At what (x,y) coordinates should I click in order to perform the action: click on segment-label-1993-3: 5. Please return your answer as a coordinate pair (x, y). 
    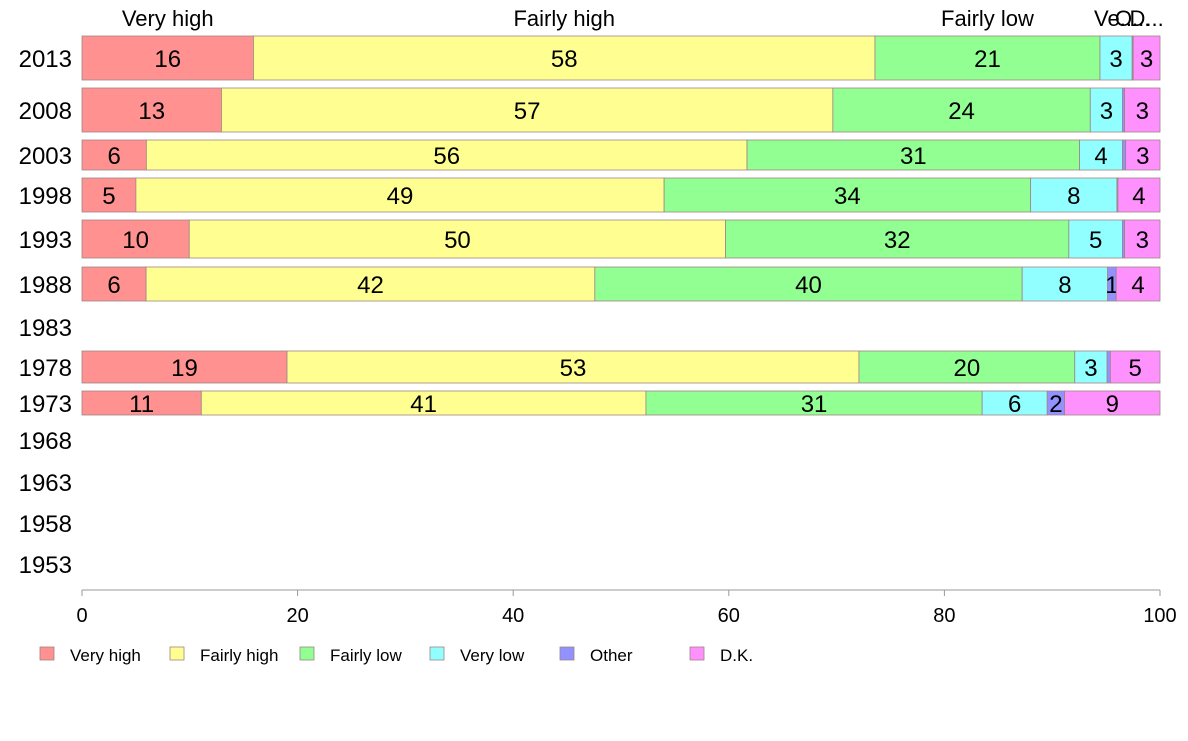
    Looking at the image, I should click on (1095, 240).